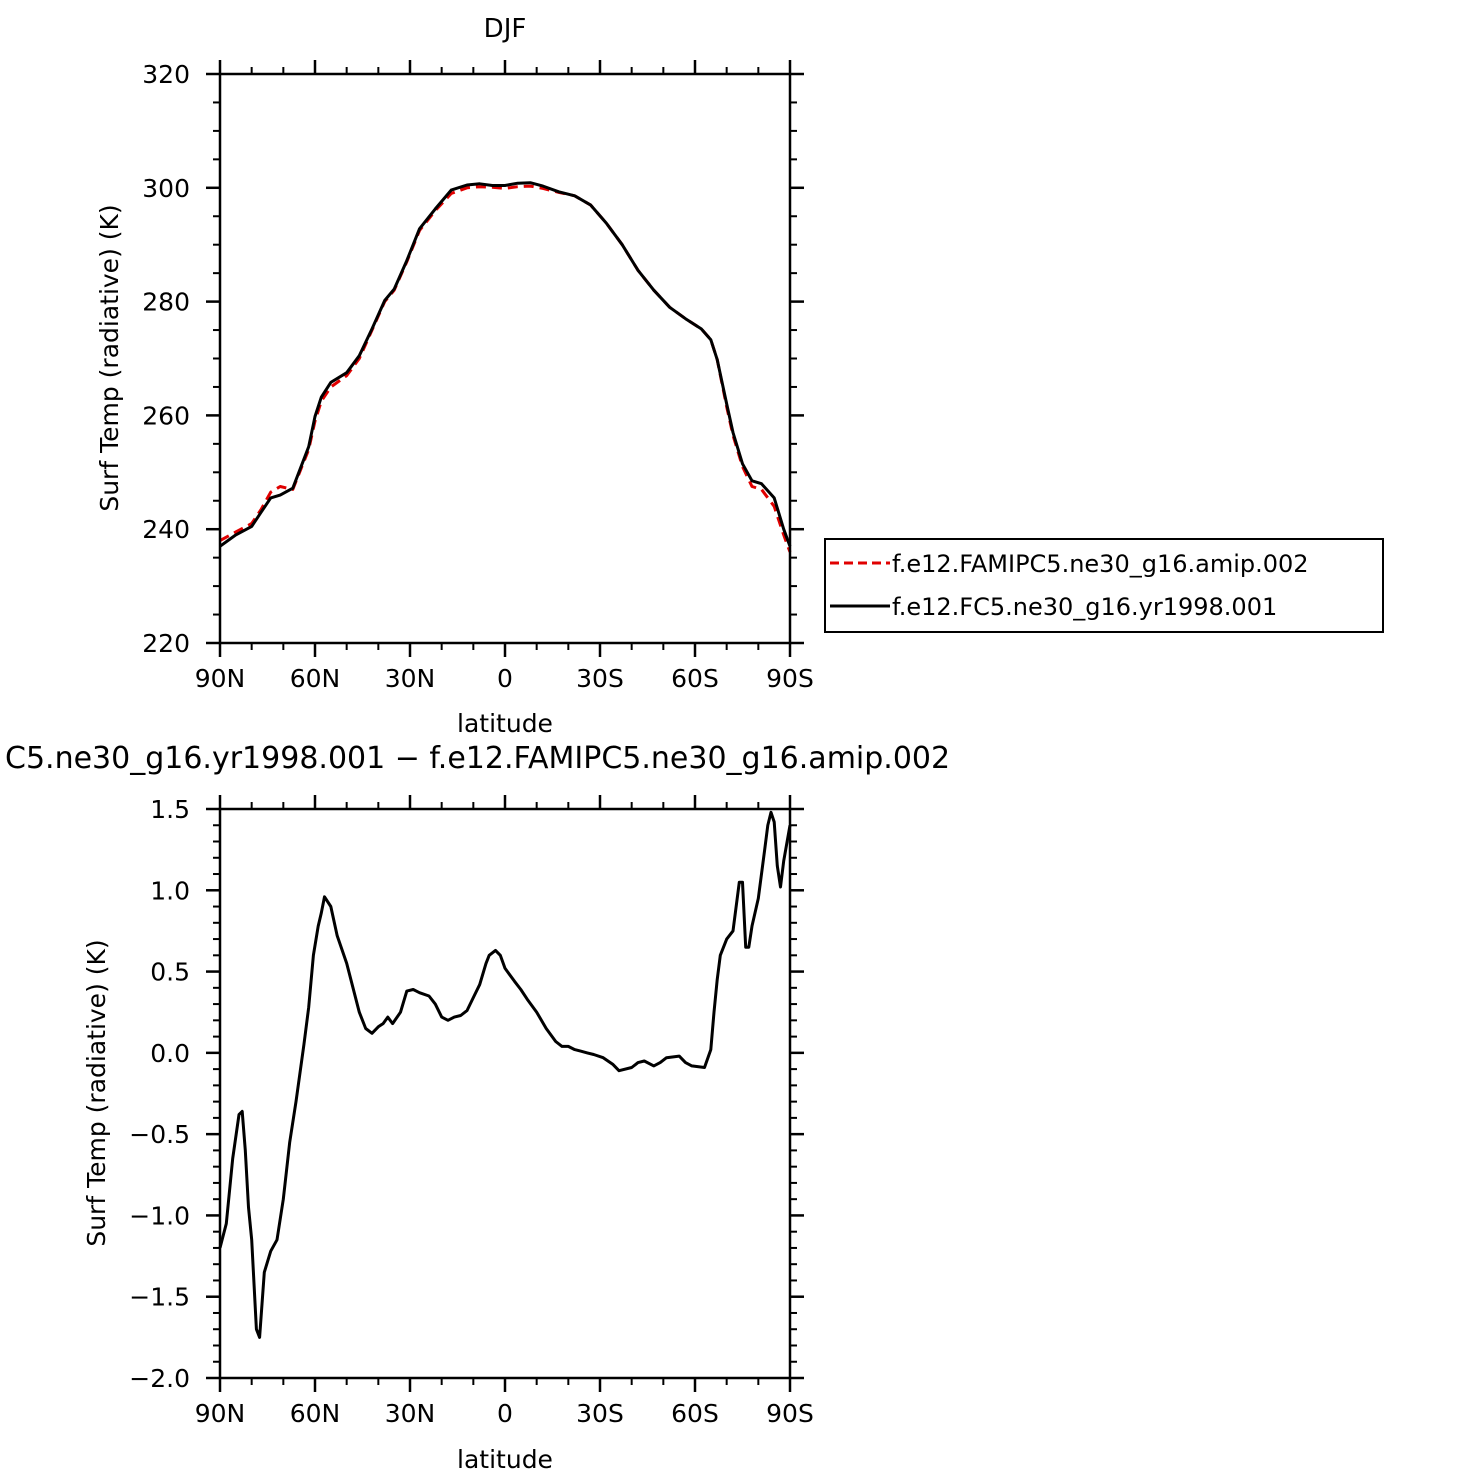  Describe the element at coordinates (159, 1094) in the screenshot. I see `y-tick-labels: 1.5 1.0 0.5 0.0 −0.5 −1.0 −1.5 −2.0` at that location.